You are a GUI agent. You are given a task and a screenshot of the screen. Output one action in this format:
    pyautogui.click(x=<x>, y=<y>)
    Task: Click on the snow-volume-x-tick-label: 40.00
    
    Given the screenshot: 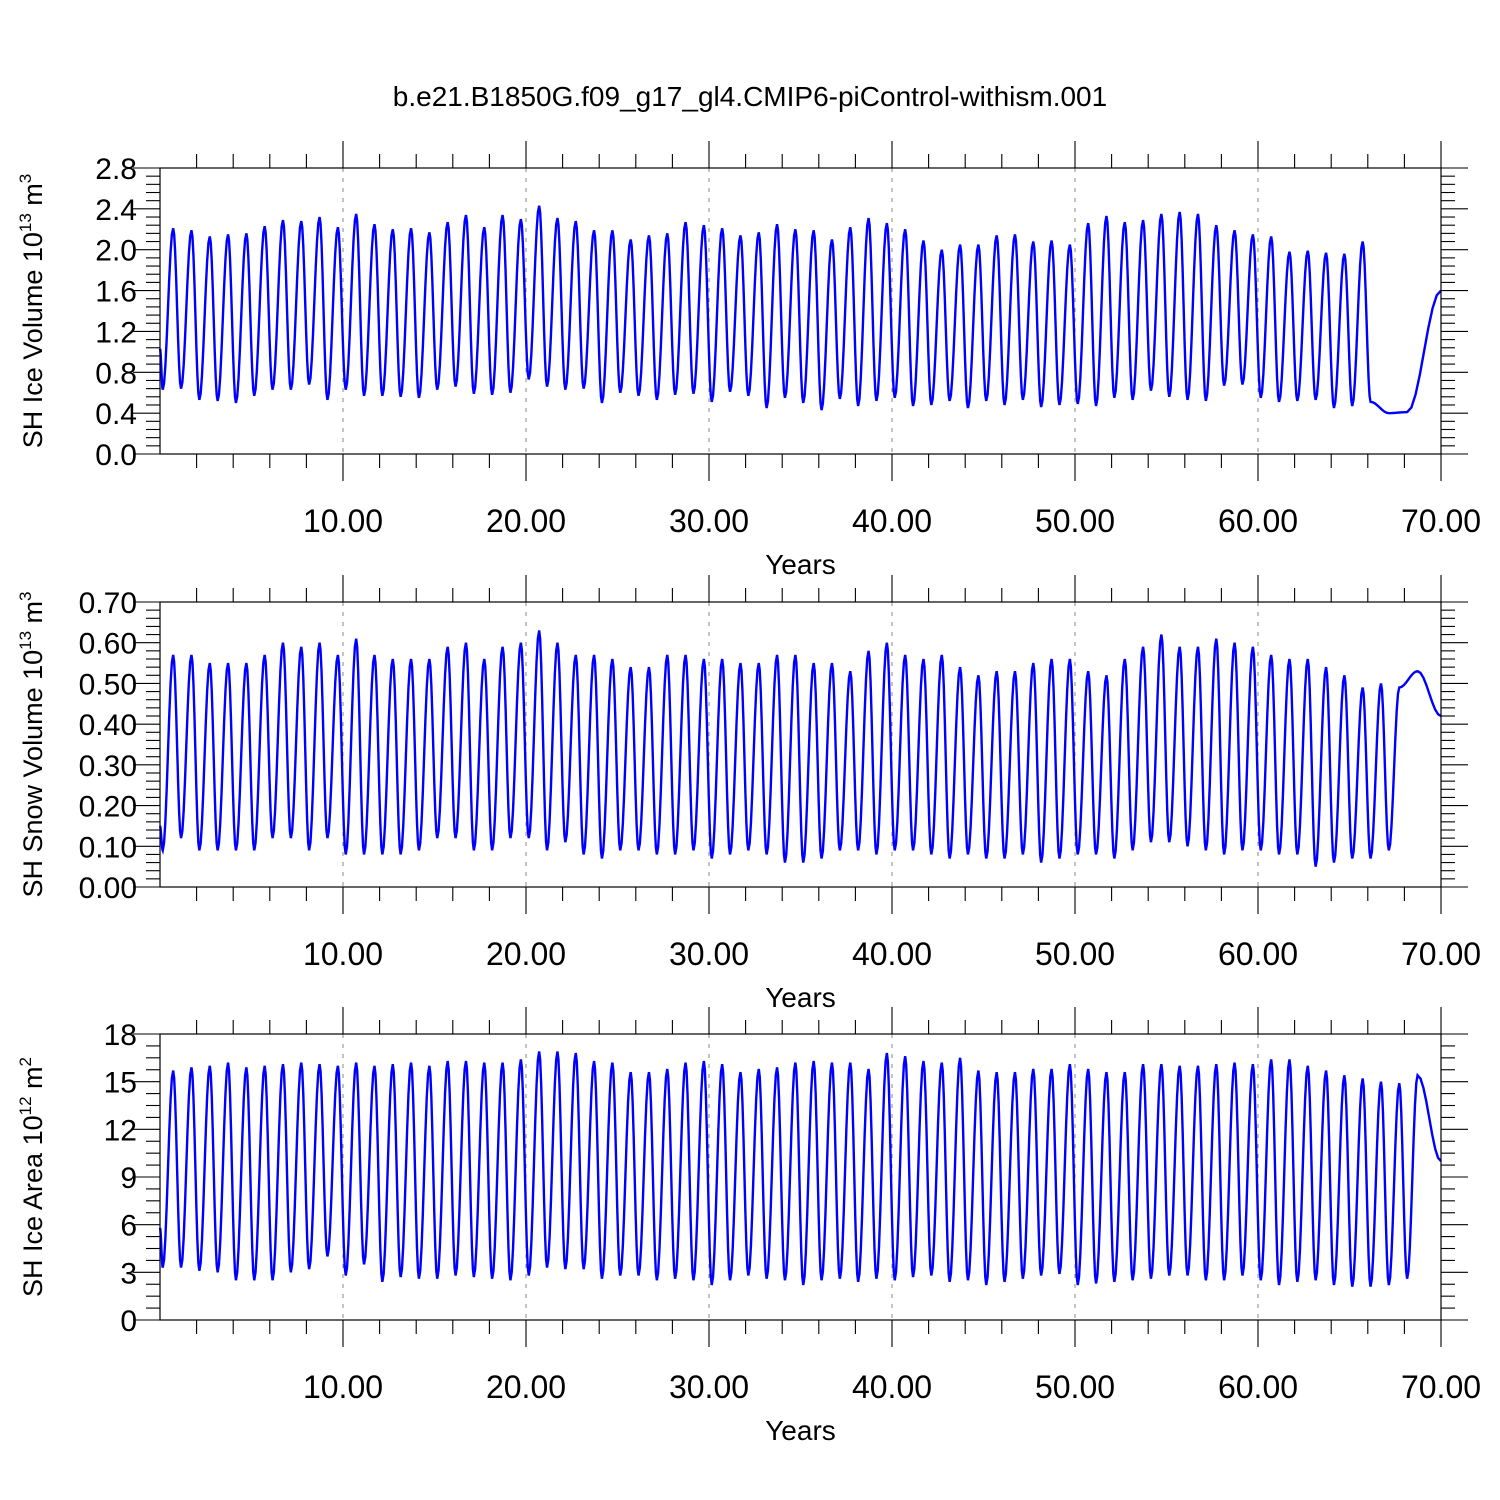 What is the action you would take?
    pyautogui.click(x=892, y=954)
    